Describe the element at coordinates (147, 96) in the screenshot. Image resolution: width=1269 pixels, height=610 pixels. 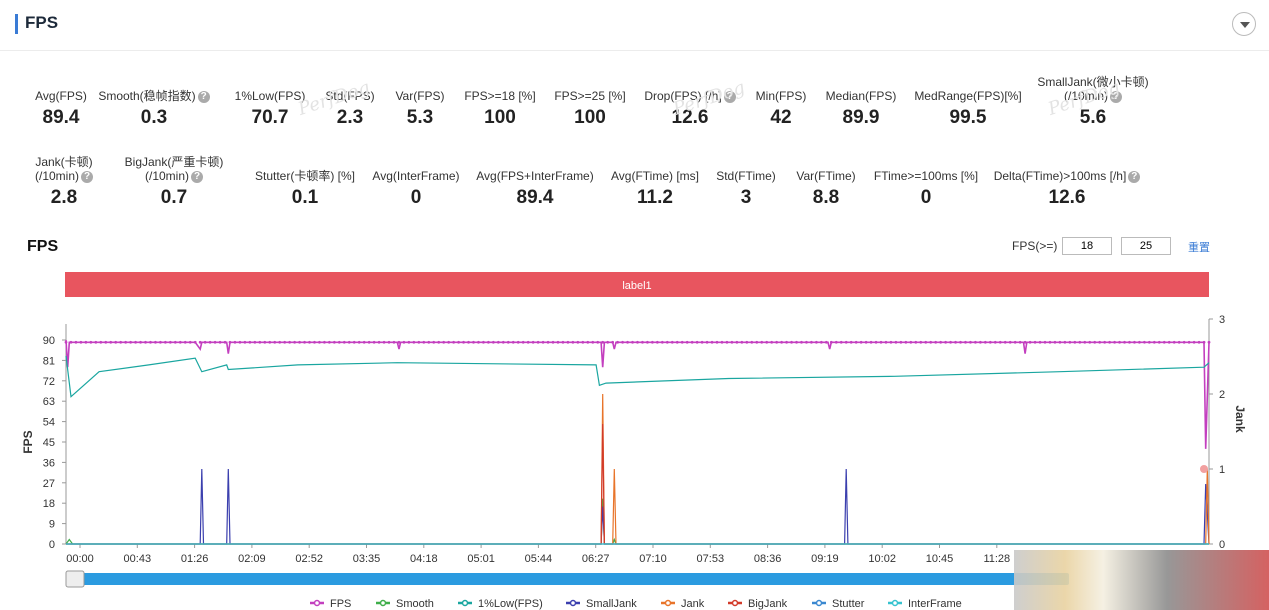
I see `metric-label: Smooth(稳帧指数)` at that location.